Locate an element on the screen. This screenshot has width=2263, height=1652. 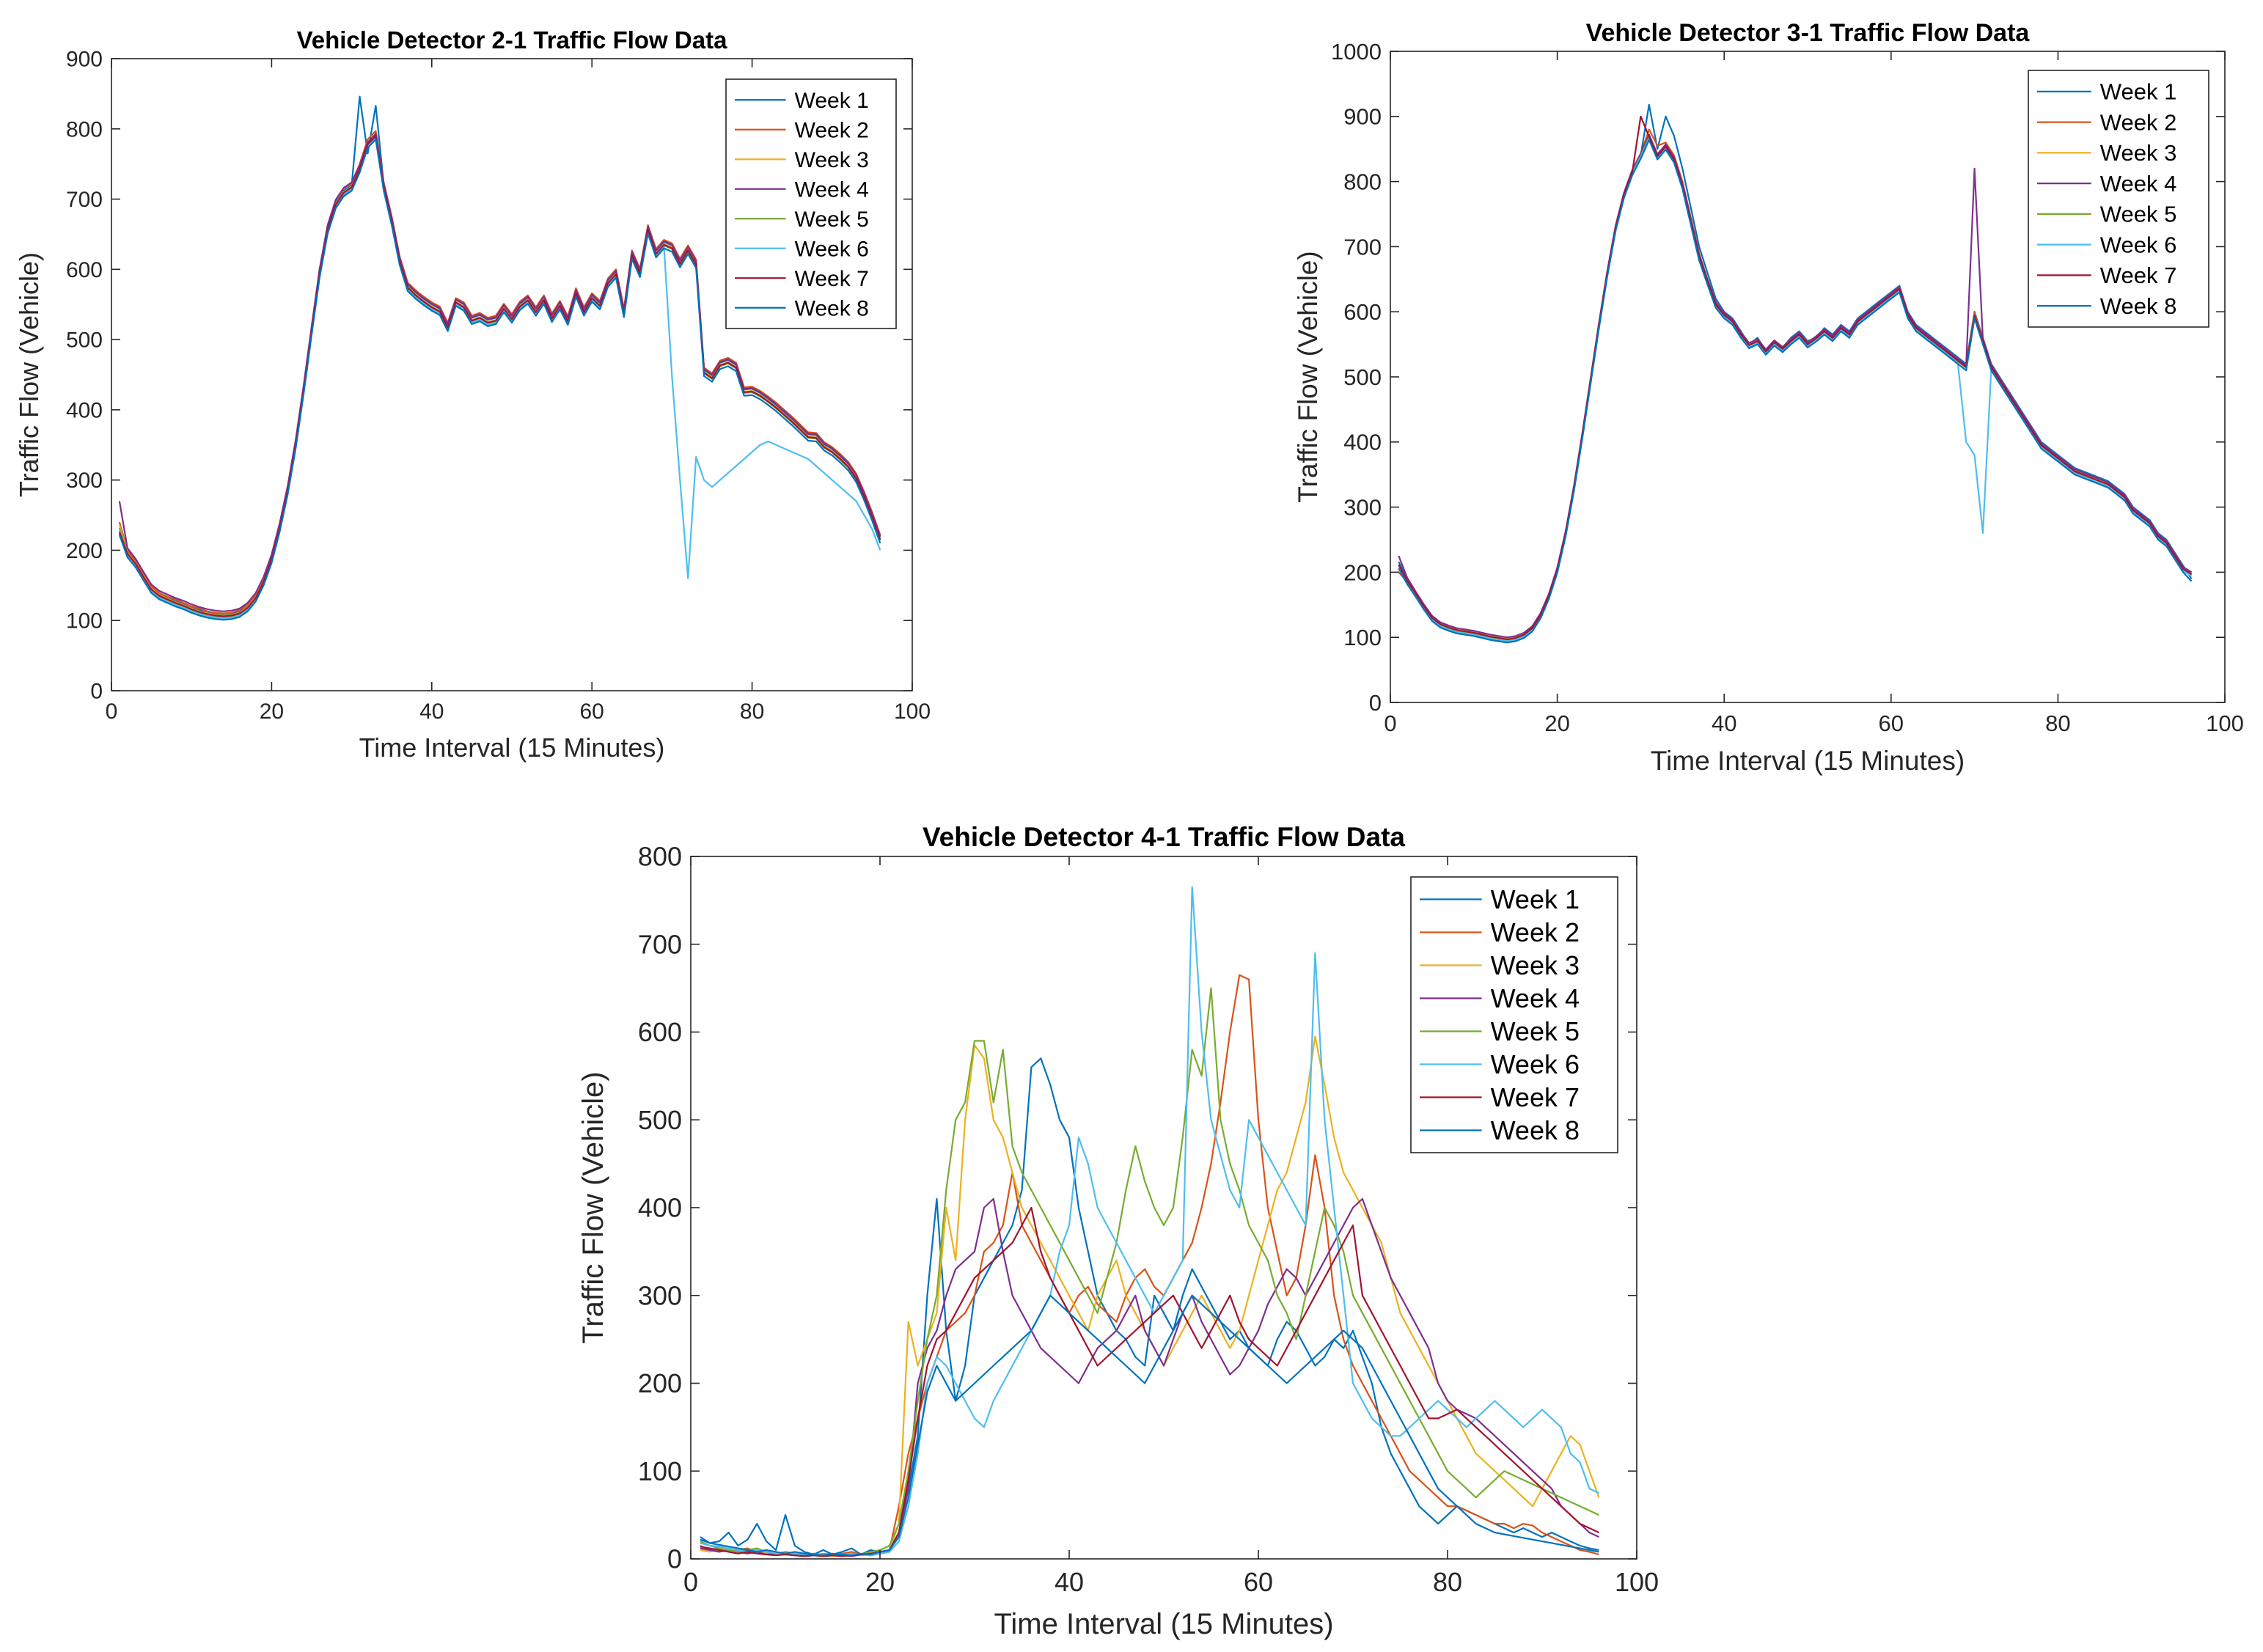
chart-title: Vehicle Detector 2-1 Traffic Flow Data is located at coordinates (513, 40).